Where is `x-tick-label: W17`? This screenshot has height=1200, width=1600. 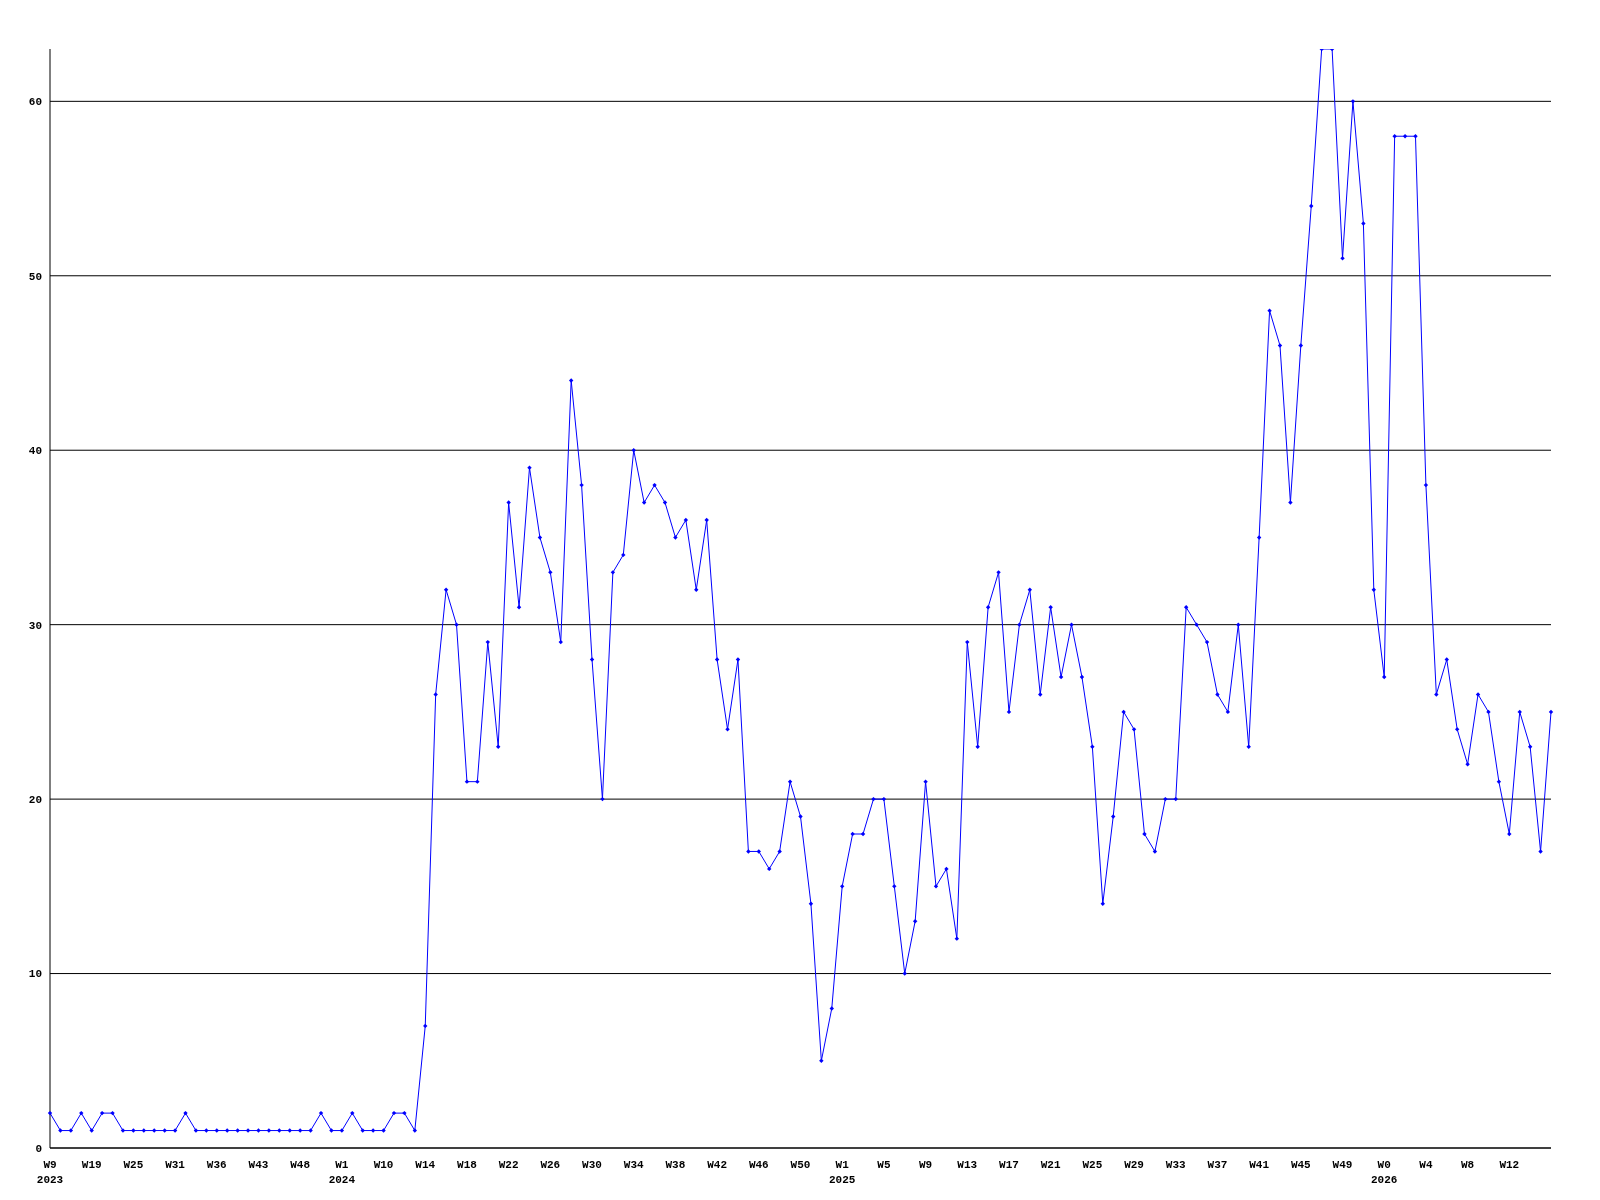
x-tick-label: W17 is located at coordinates (1009, 1165).